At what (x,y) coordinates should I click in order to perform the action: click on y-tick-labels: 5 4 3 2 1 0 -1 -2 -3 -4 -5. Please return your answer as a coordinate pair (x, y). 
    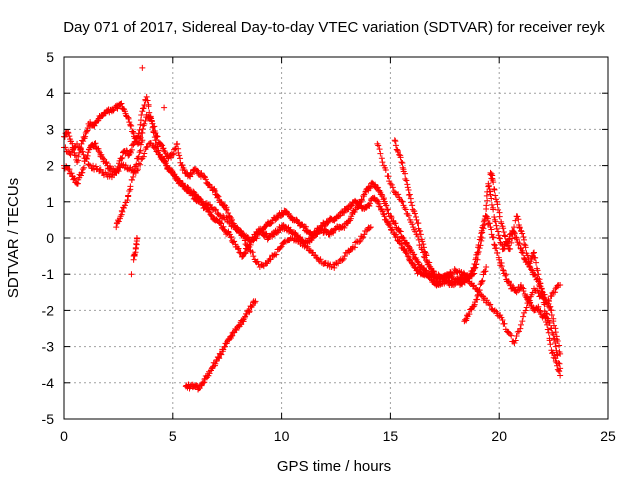
    Looking at the image, I should click on (48, 238).